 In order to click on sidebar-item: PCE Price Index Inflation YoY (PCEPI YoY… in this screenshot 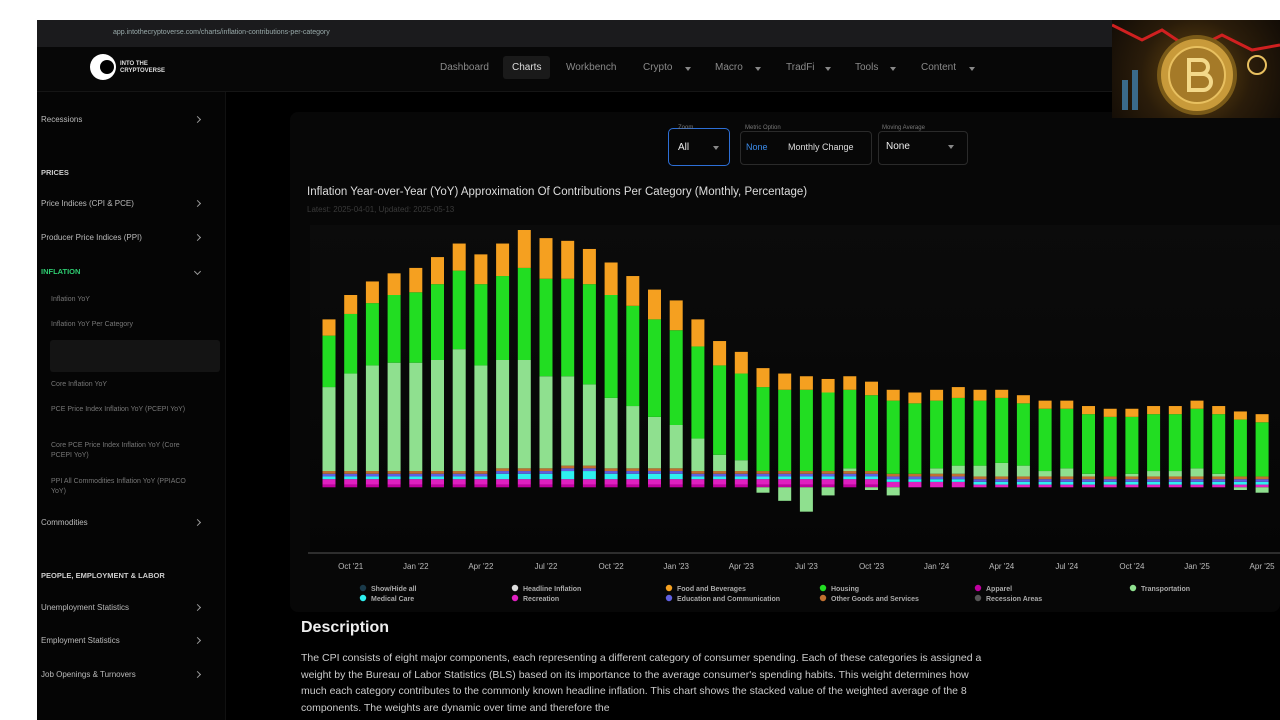, I will do `click(118, 409)`.